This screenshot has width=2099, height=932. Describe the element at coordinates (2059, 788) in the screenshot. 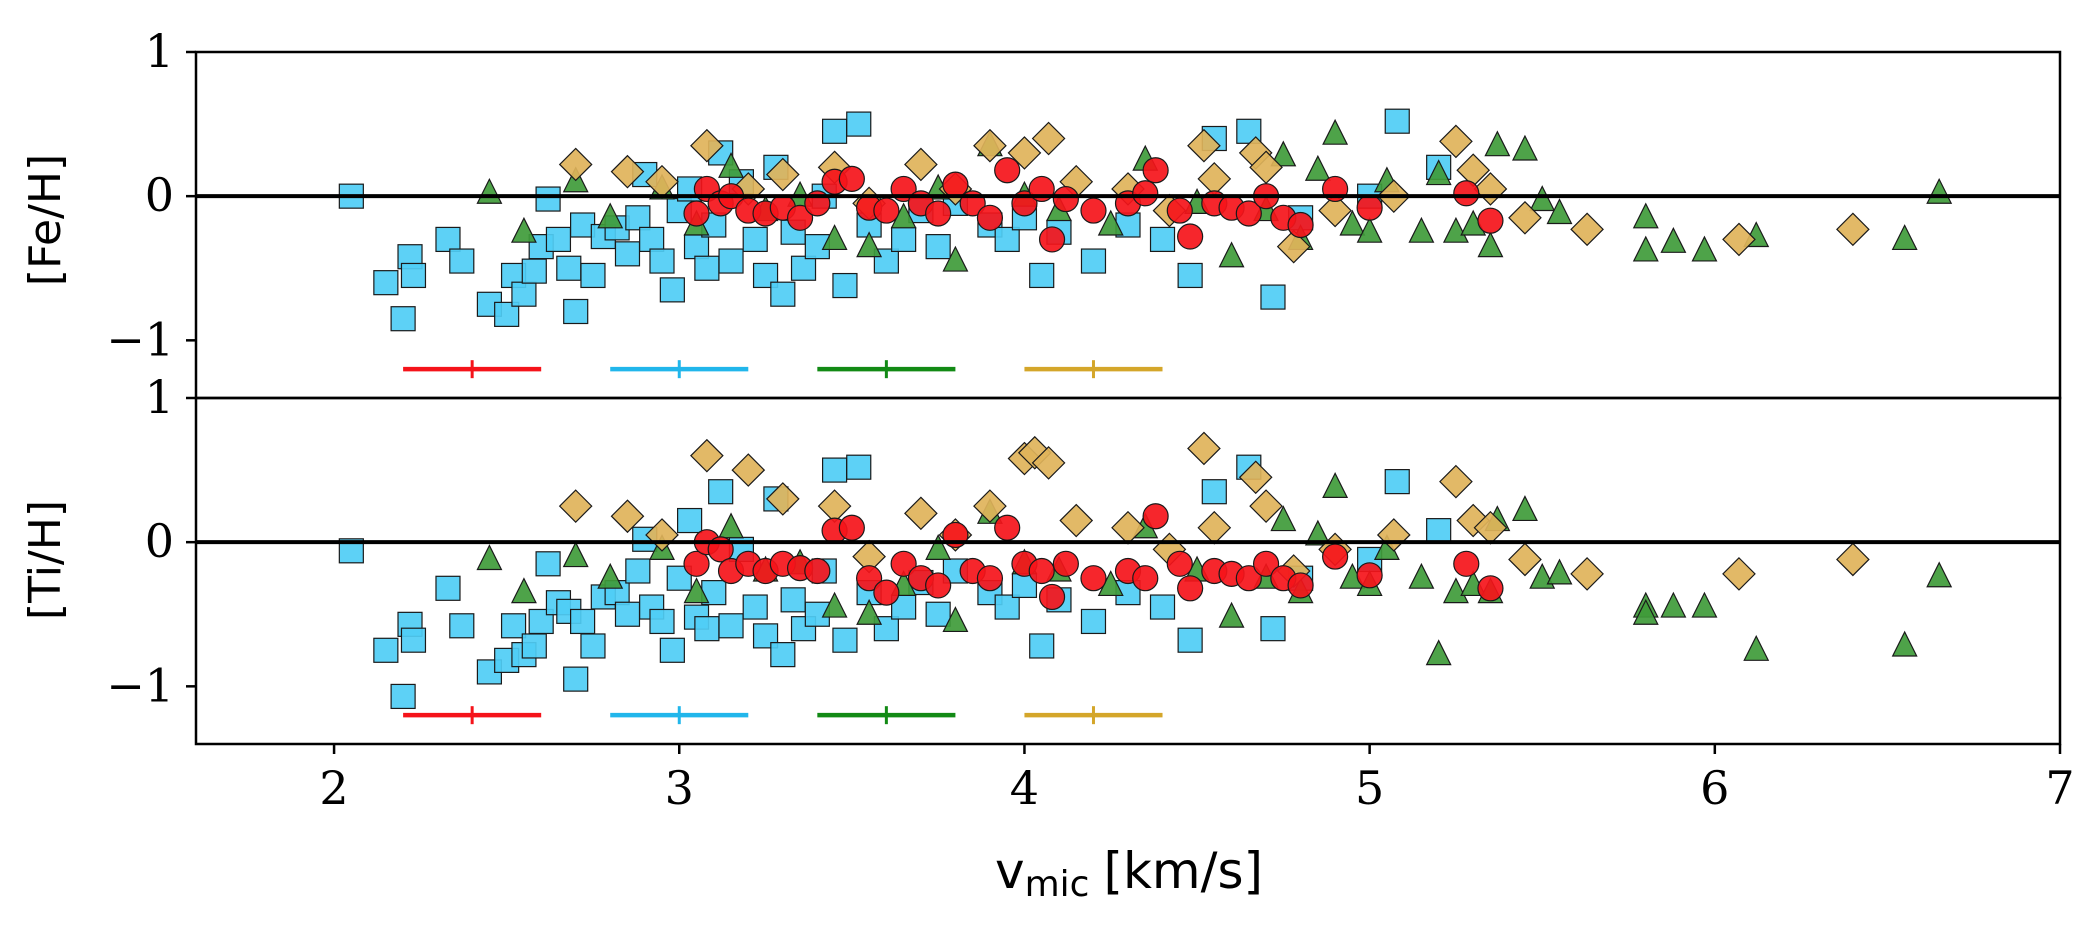

I see `x-tick-label-5: 7` at that location.